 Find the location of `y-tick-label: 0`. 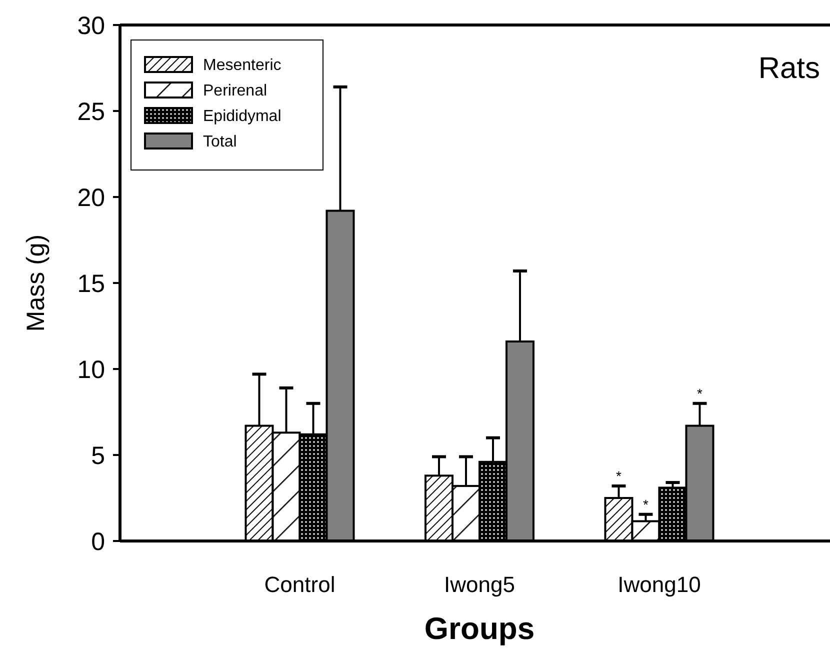

y-tick-label: 0 is located at coordinates (98, 542).